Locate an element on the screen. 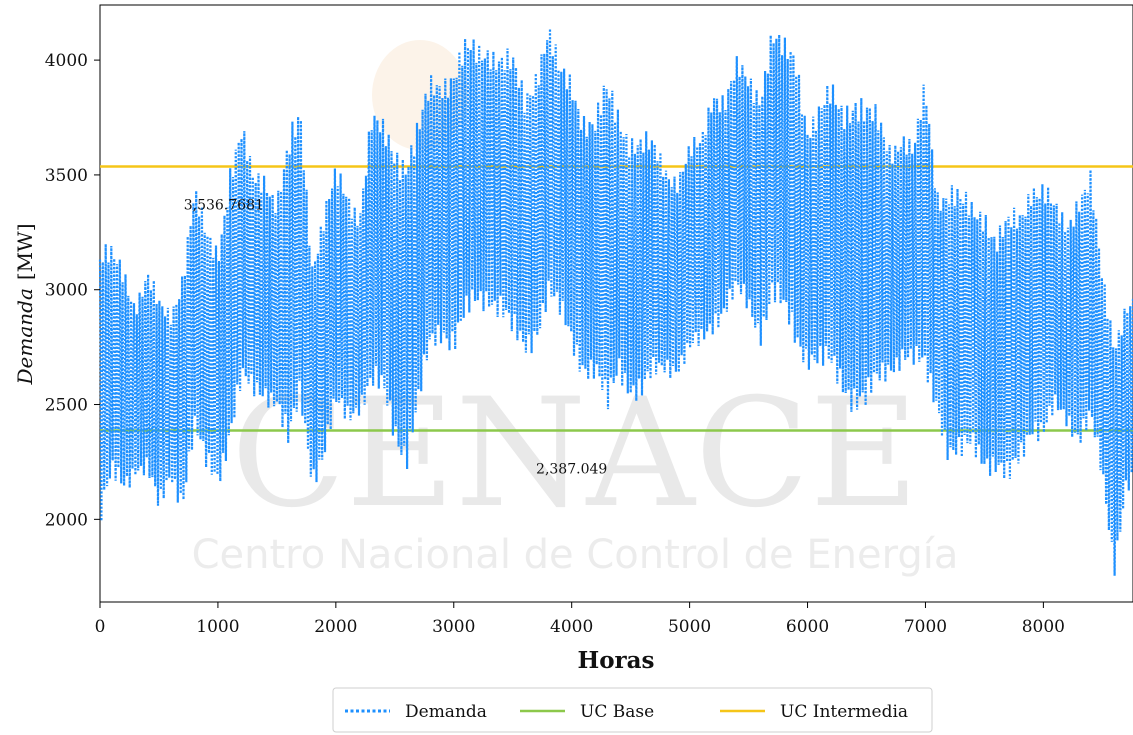 The height and width of the screenshot is (735, 1133). legend-box is located at coordinates (632, 710).